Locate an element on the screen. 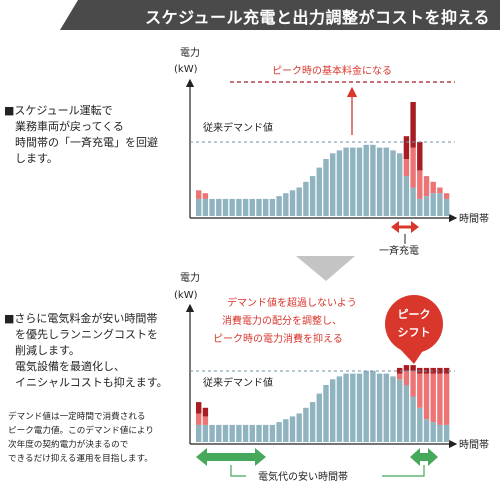 Image resolution: width=500 pixels, height=500 pixels. chart1-bar-16-s0 is located at coordinates (306, 198).